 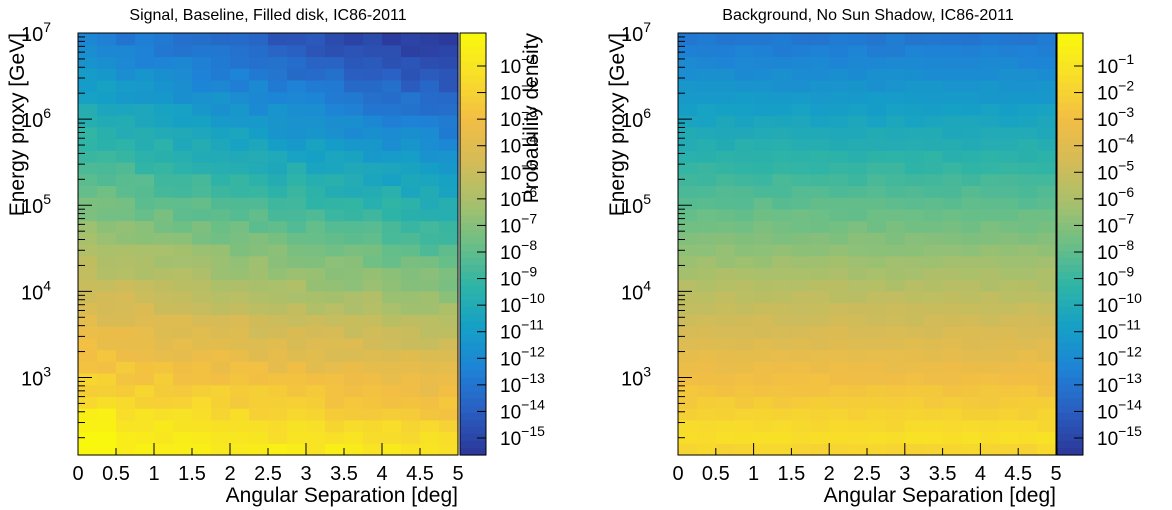 I want to click on colorbar-tick-label: 10⁻⁹, so click(x=518, y=277).